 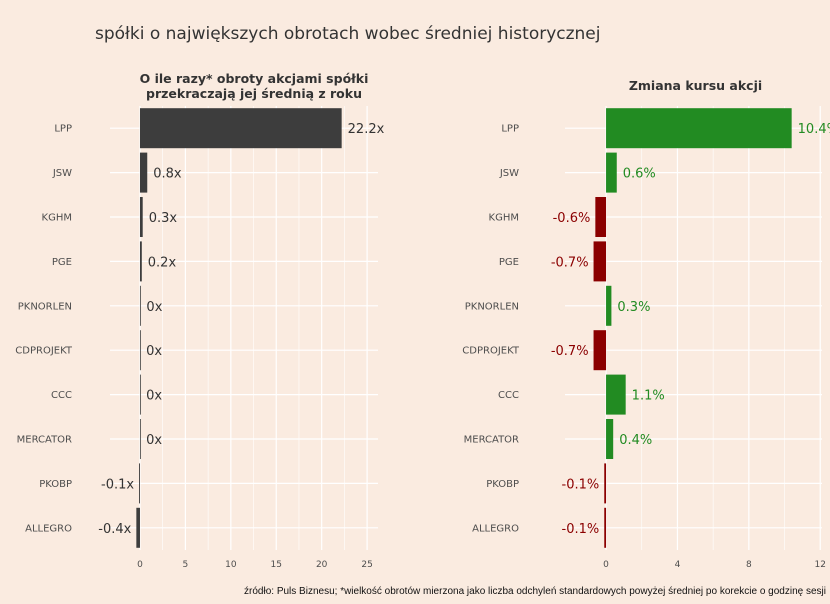 What do you see at coordinates (167, 174) in the screenshot?
I see `value-label: 0.8x` at bounding box center [167, 174].